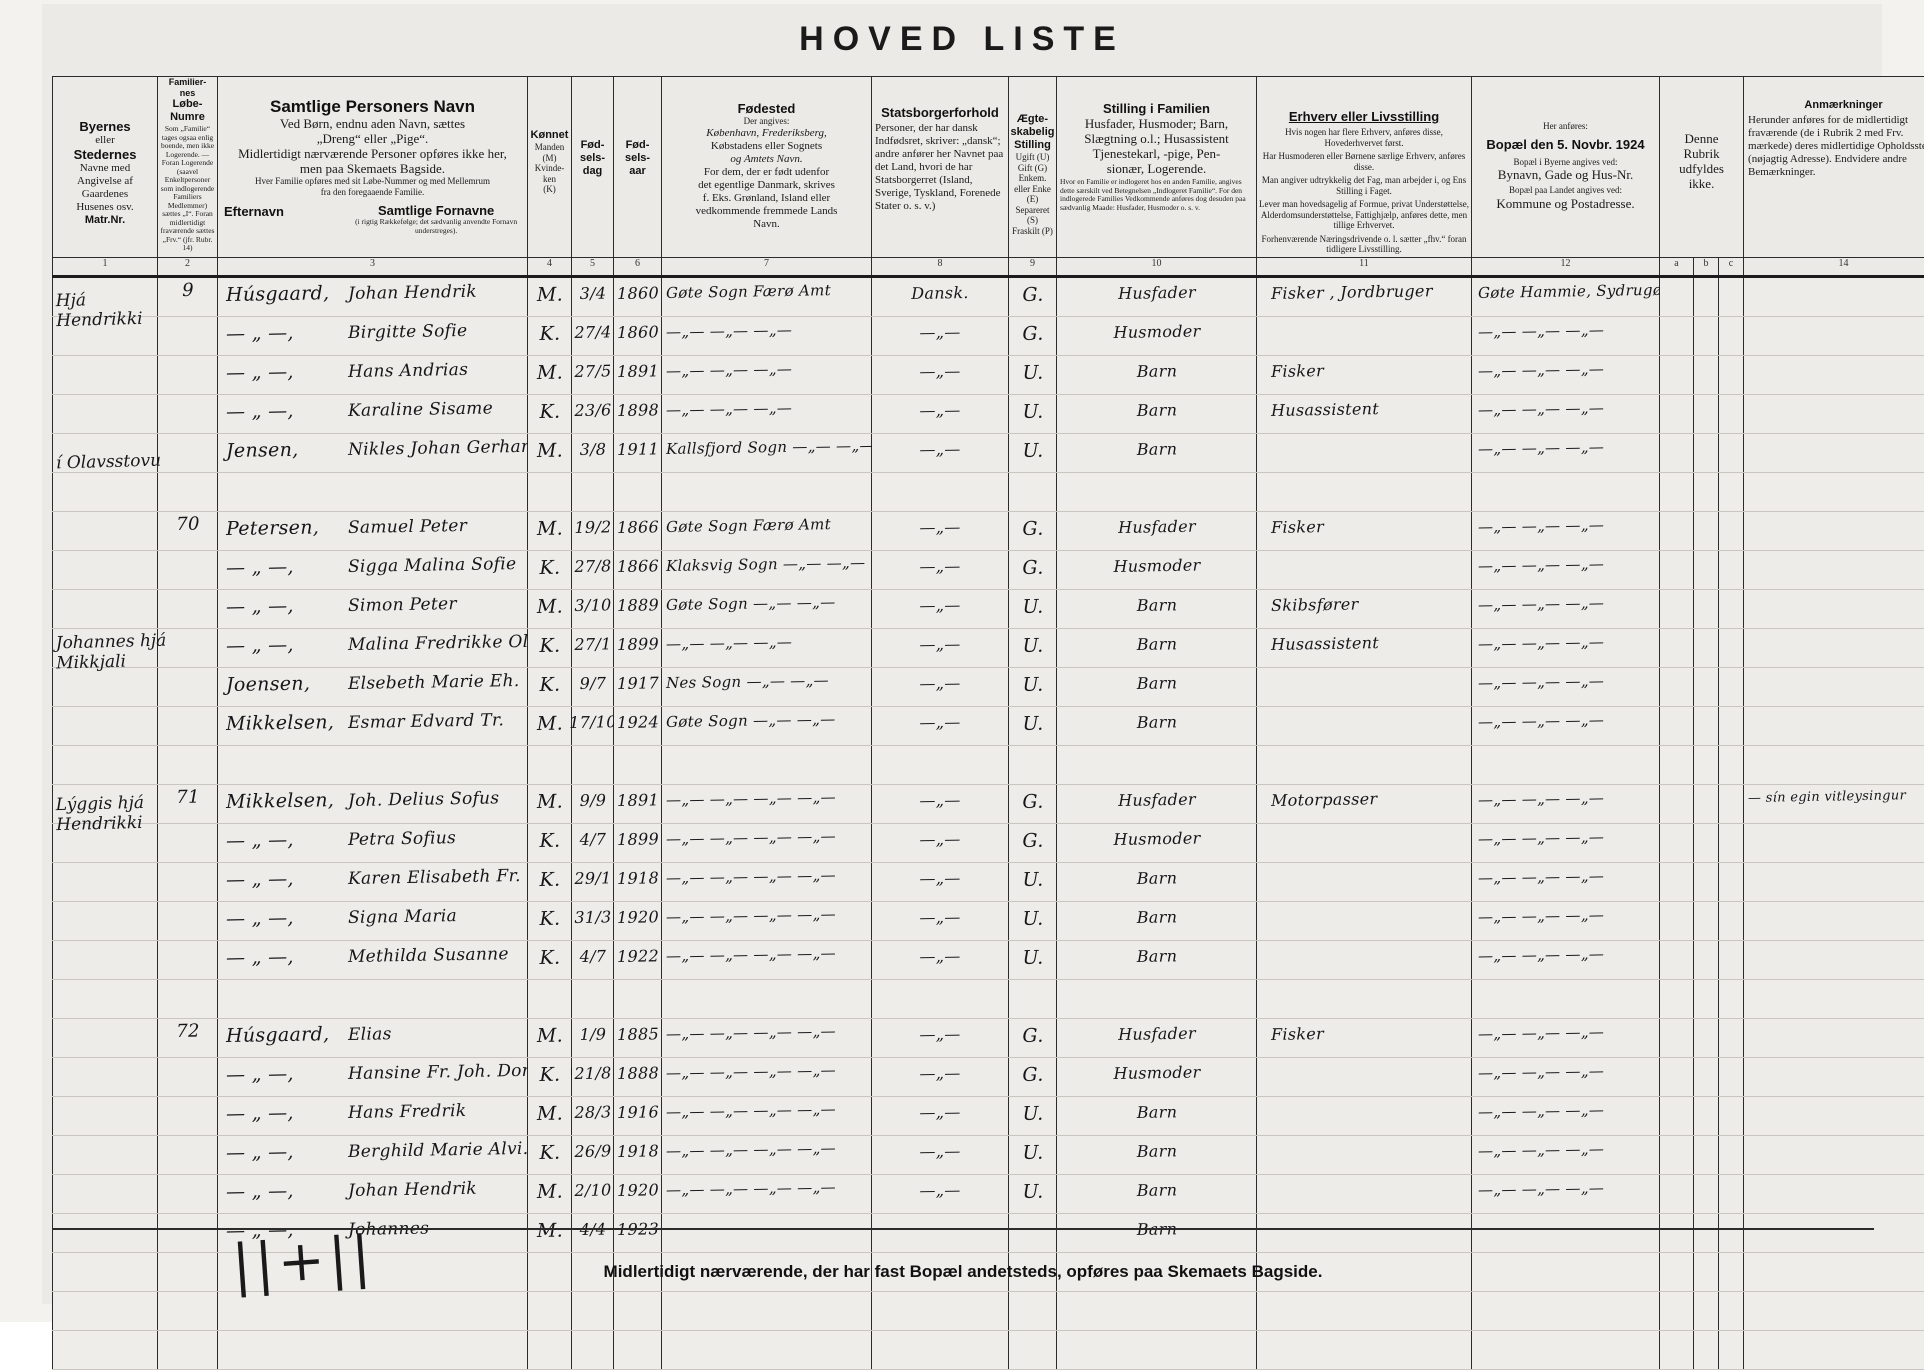 This screenshot has width=1924, height=1370. Describe the element at coordinates (373, 1194) in the screenshot. I see `name-cell: — „ —,Johan Hendrik` at that location.